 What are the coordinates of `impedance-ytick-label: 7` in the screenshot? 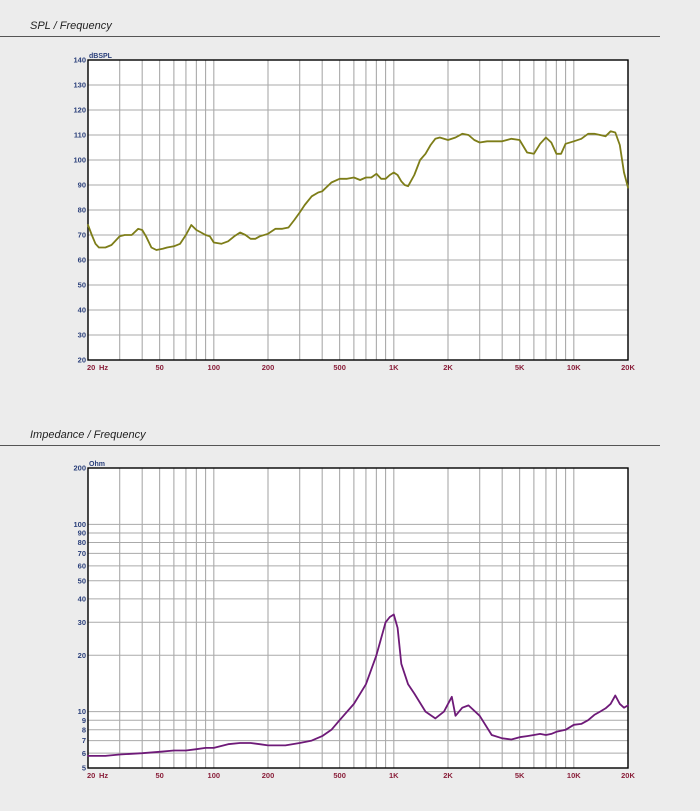 It's located at (84, 740).